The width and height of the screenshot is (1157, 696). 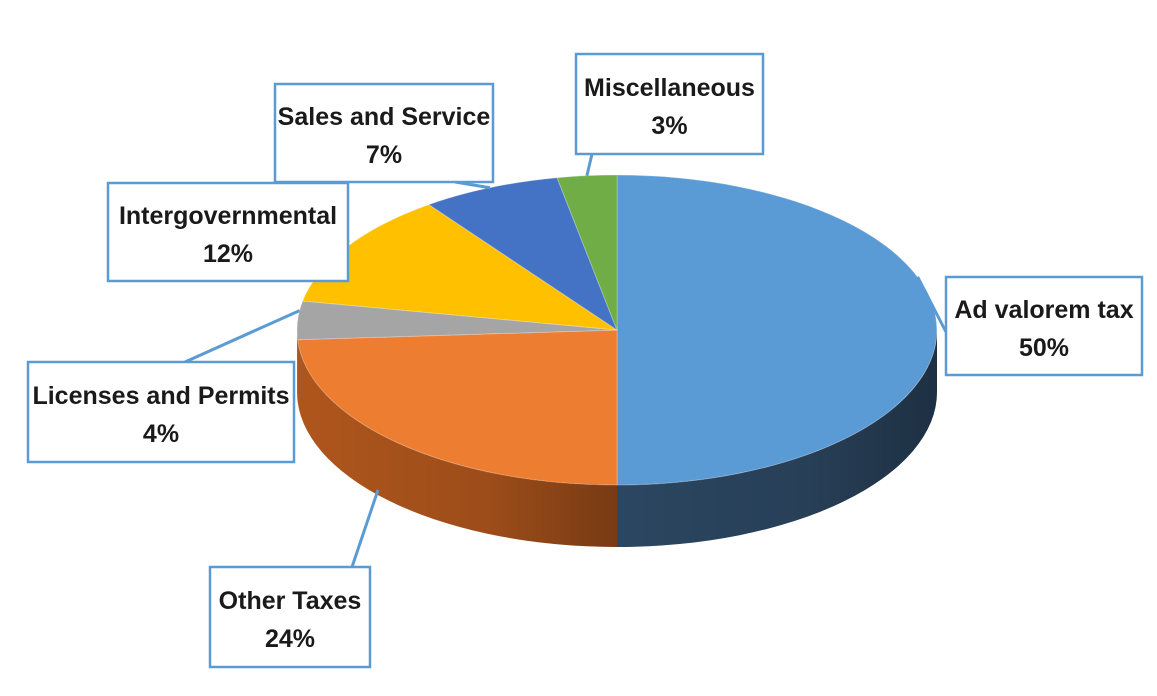 I want to click on slice-licenses-and-permits, so click(x=457, y=320).